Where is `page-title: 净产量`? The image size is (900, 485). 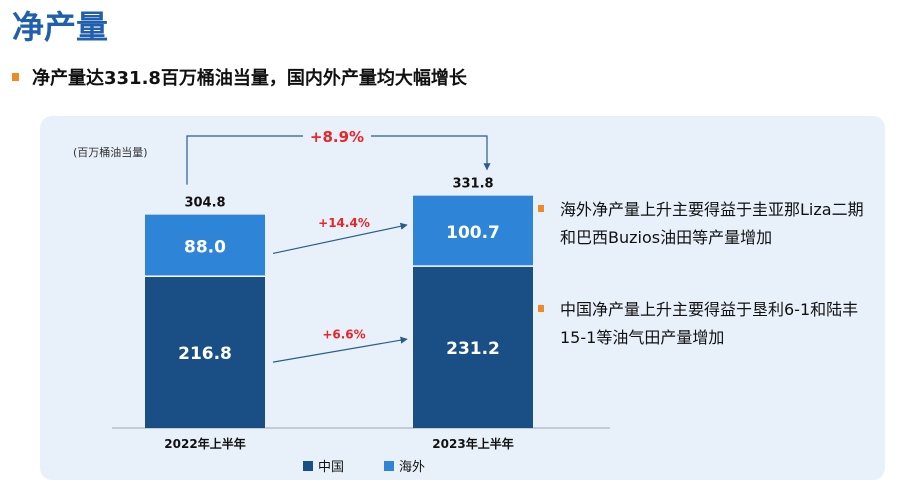
page-title: 净产量 is located at coordinates (60, 27).